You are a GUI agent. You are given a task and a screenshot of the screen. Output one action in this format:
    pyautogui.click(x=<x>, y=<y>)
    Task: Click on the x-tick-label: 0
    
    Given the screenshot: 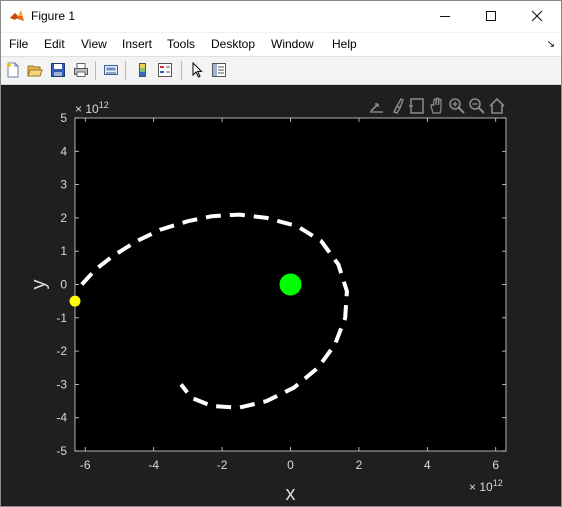 What is the action you would take?
    pyautogui.click(x=290, y=465)
    